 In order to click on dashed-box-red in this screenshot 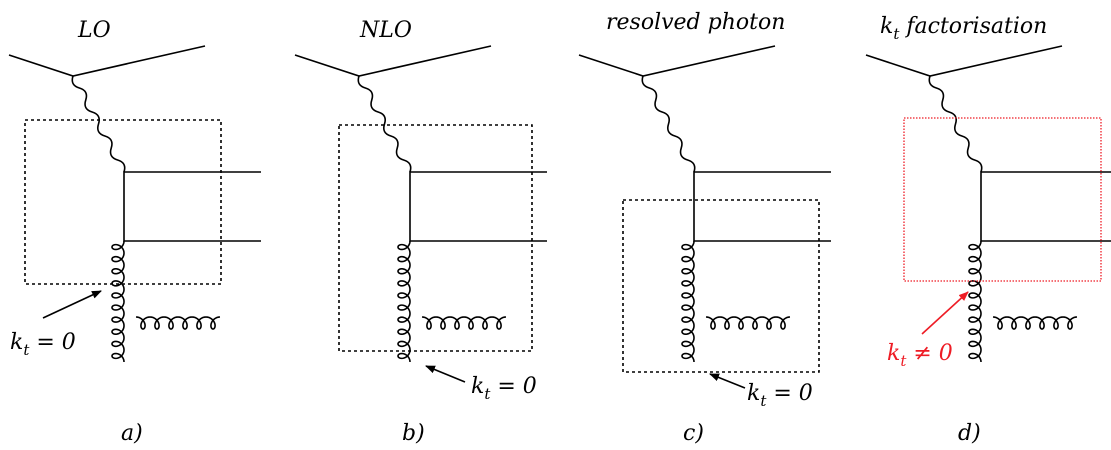, I will do `click(1002, 199)`.